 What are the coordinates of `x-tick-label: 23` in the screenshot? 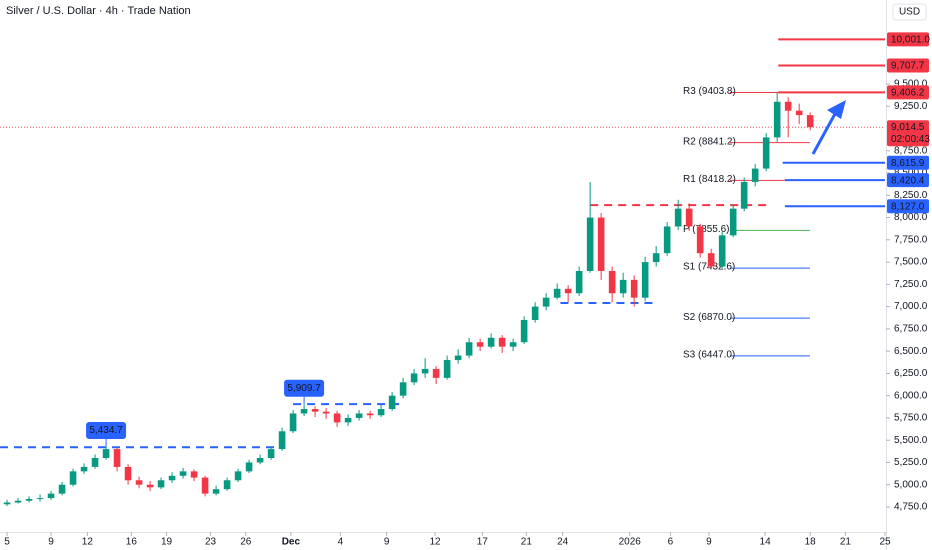 It's located at (211, 542).